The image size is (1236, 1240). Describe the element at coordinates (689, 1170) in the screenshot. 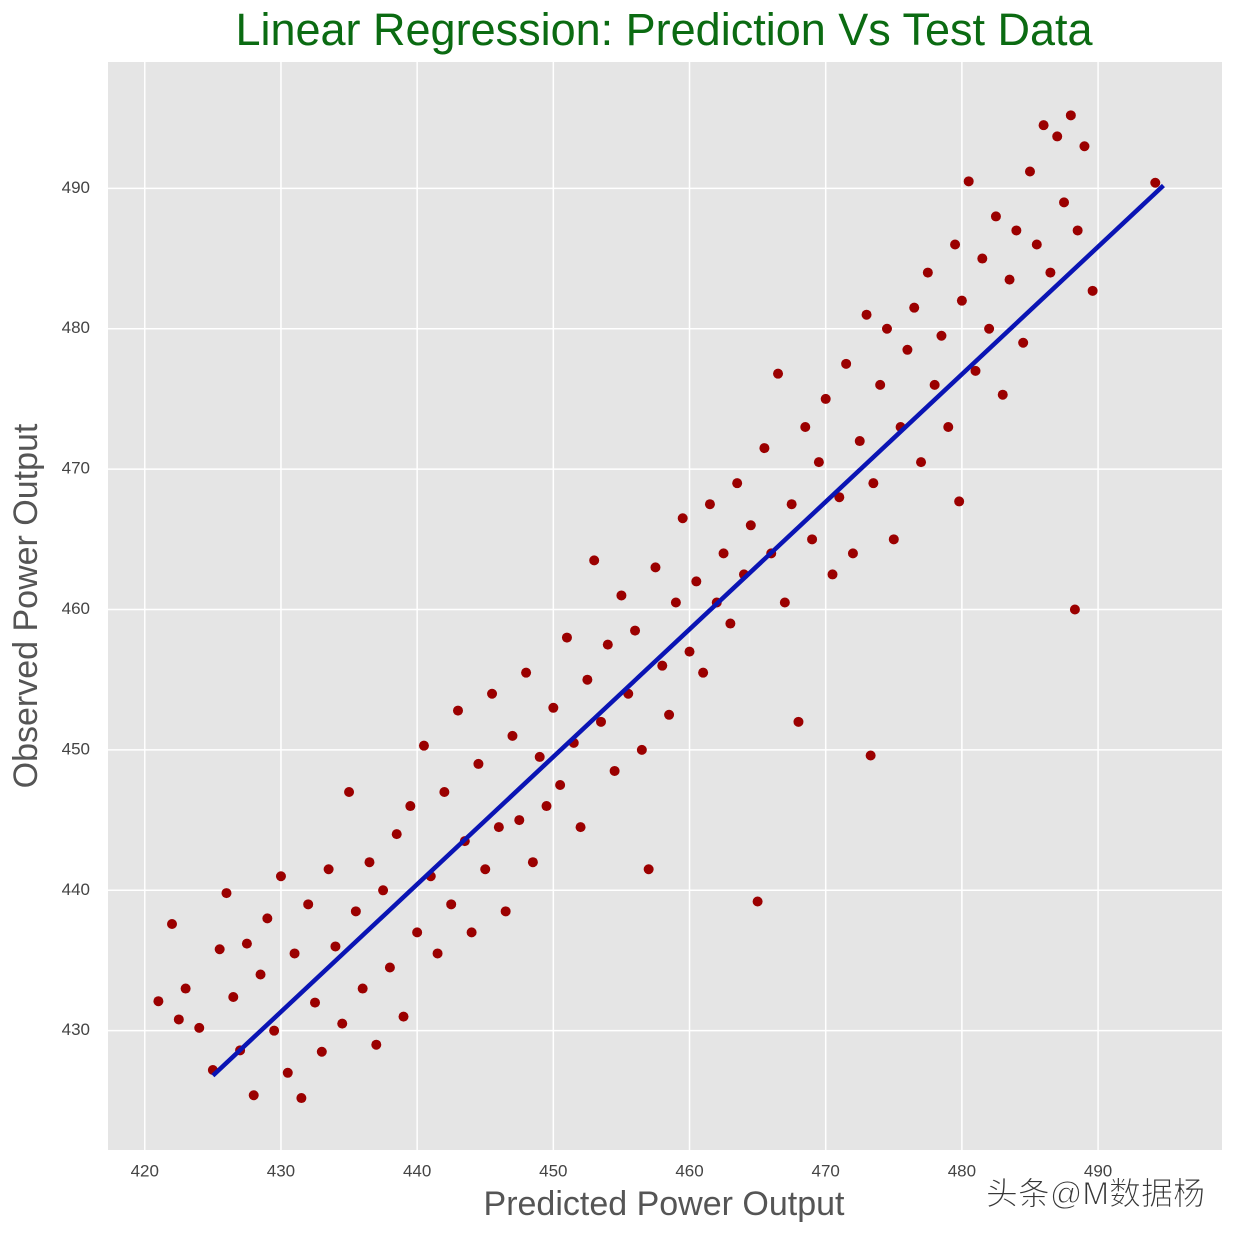

I see `x-tick-label: 460` at that location.